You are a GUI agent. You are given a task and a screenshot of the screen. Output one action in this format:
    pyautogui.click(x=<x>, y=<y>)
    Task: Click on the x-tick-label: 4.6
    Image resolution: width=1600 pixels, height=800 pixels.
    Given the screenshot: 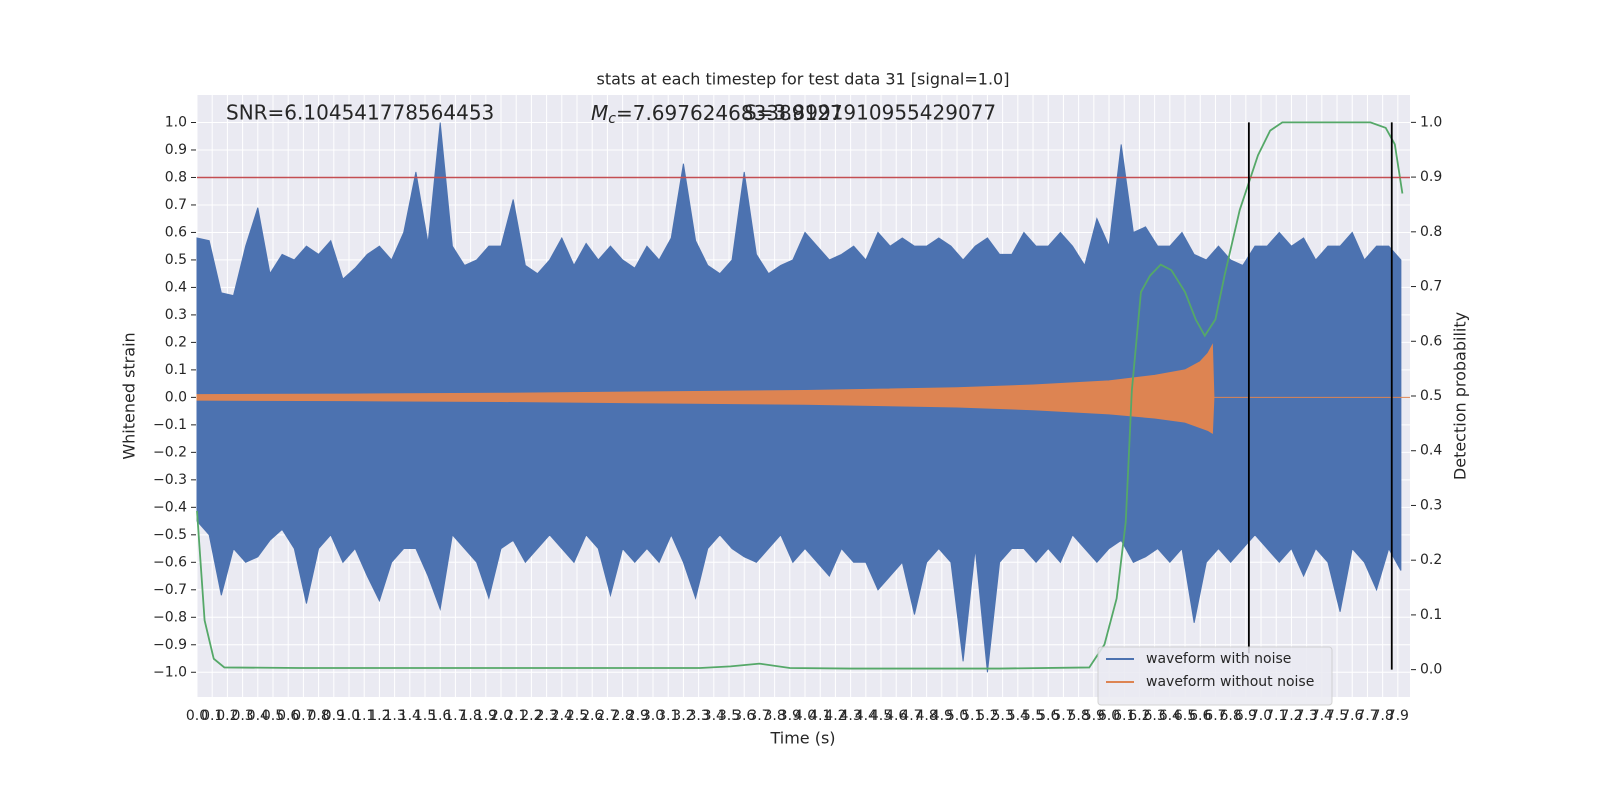 What is the action you would take?
    pyautogui.click(x=896, y=716)
    